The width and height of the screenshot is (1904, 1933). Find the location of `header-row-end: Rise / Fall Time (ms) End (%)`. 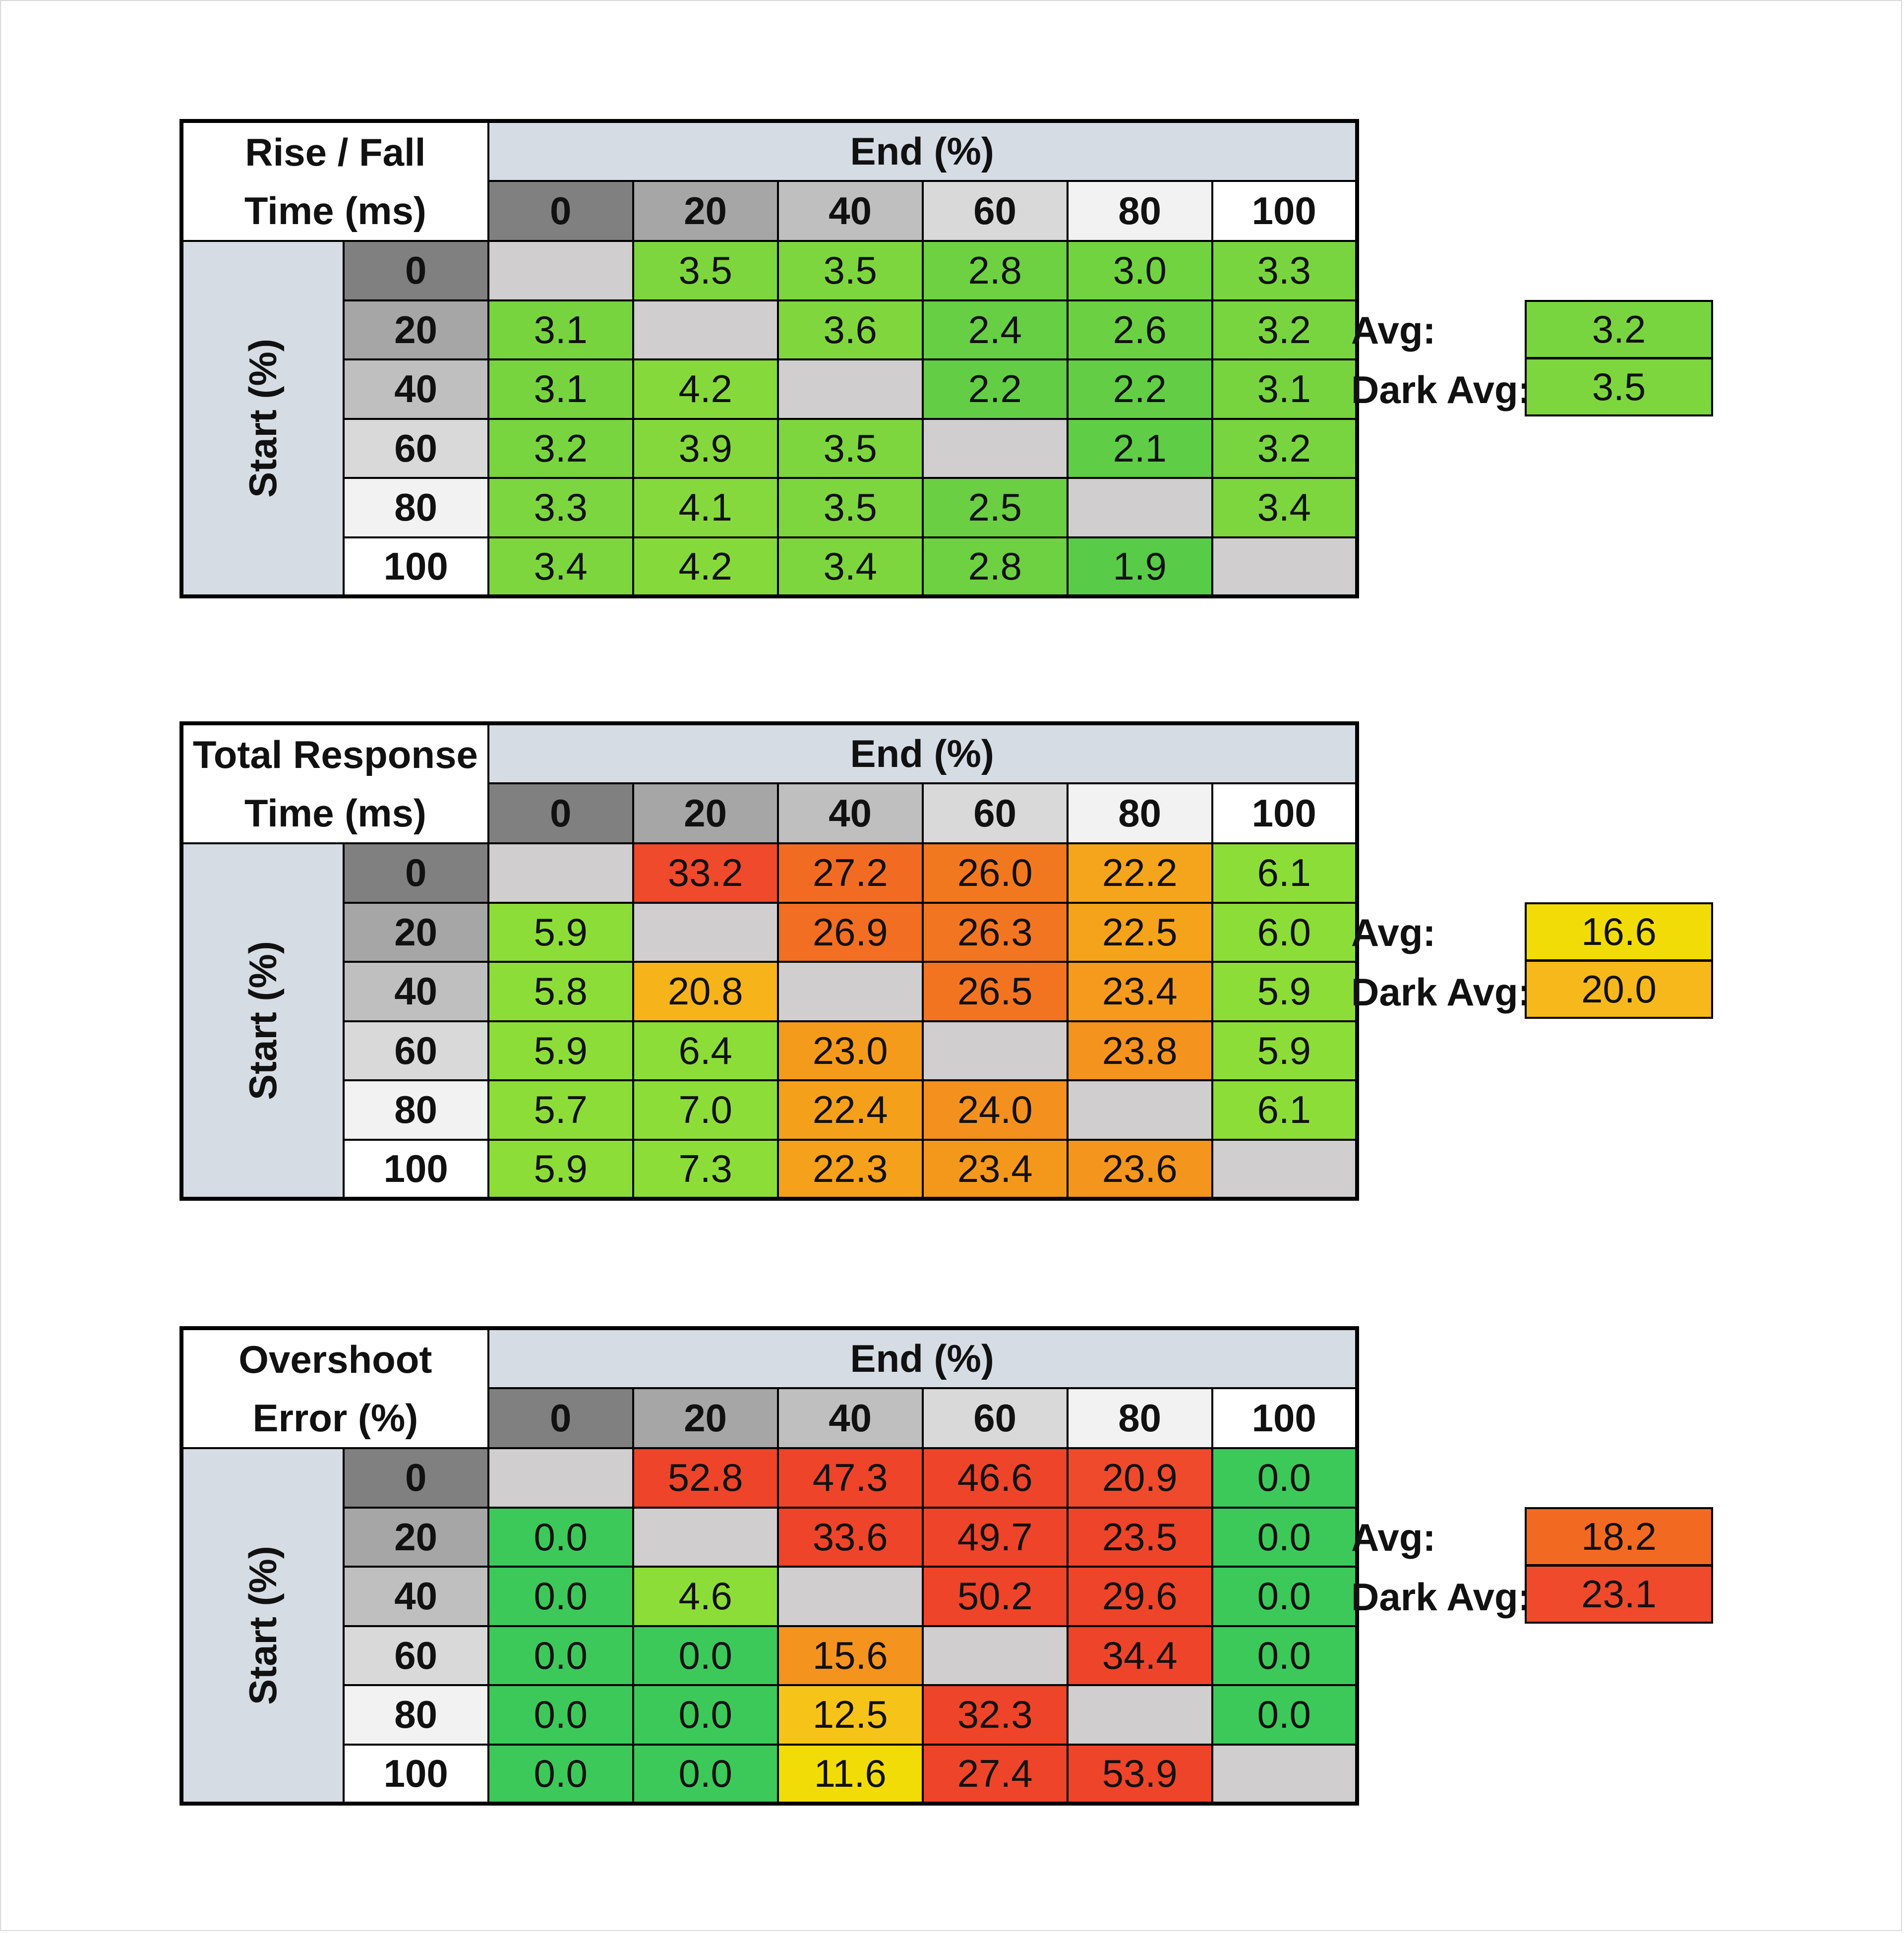

header-row-end: Rise / Fall Time (ms) End (%) is located at coordinates (769, 181).